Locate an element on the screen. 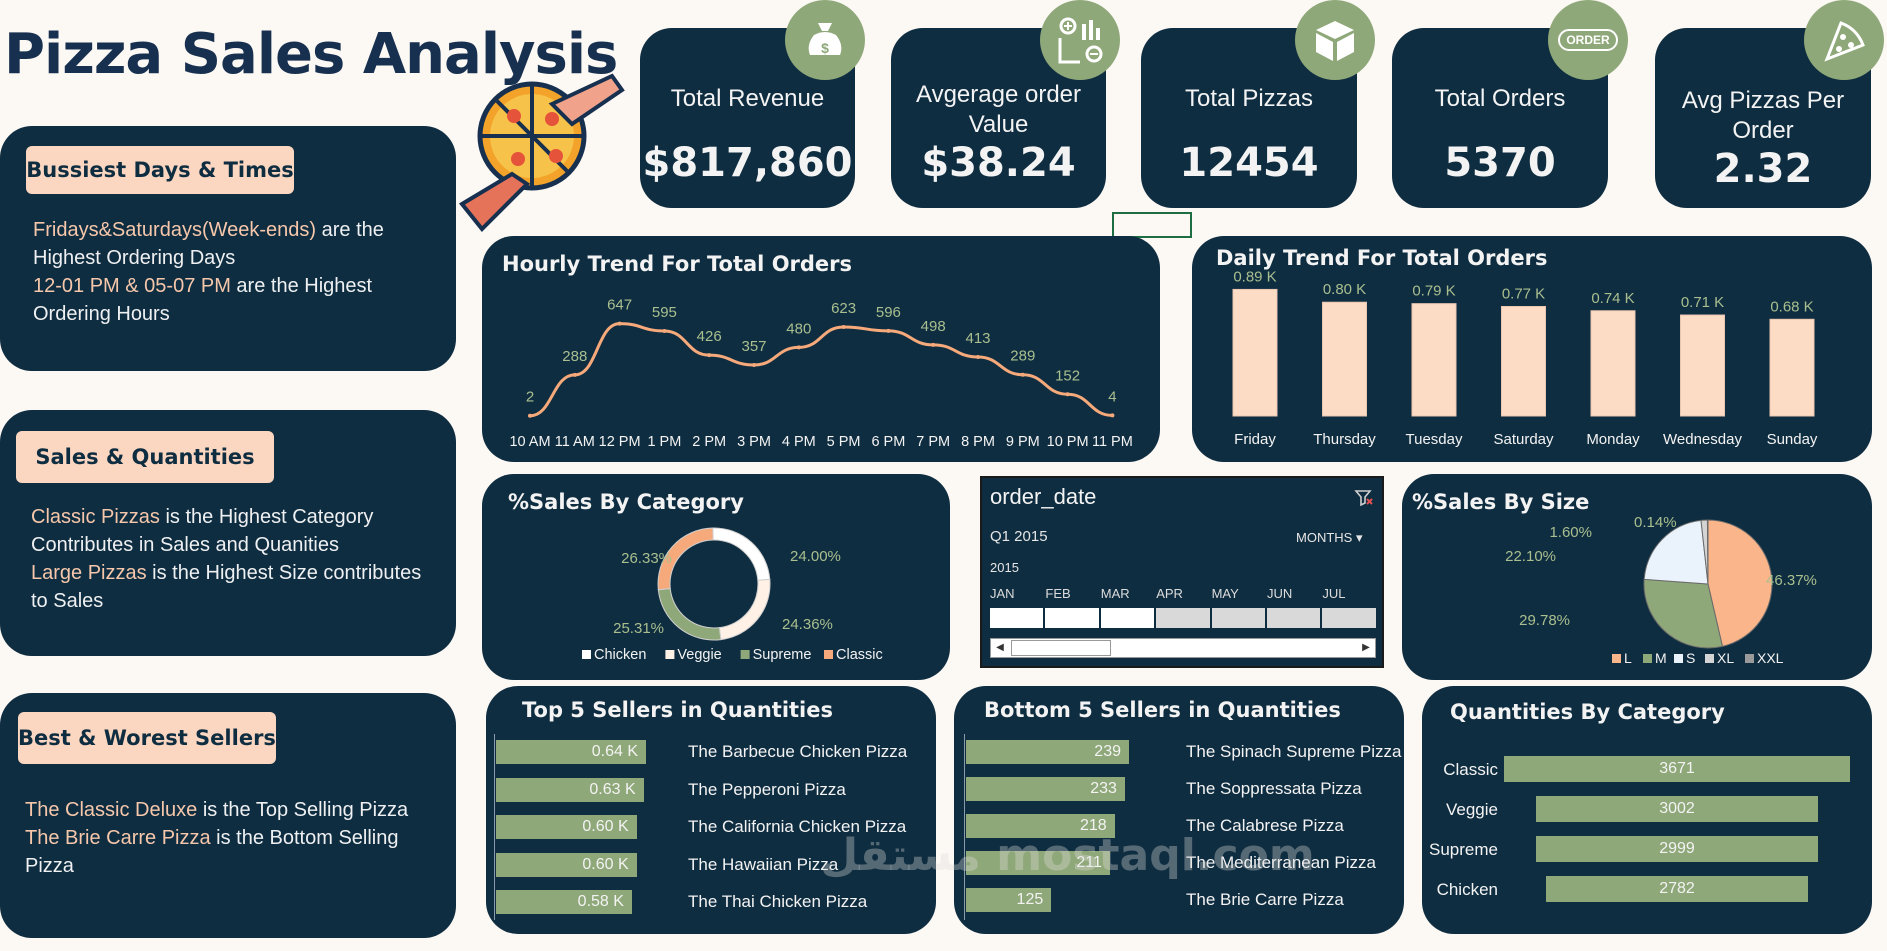 The height and width of the screenshot is (951, 1887). category-legend-label: Classic is located at coordinates (859, 655).